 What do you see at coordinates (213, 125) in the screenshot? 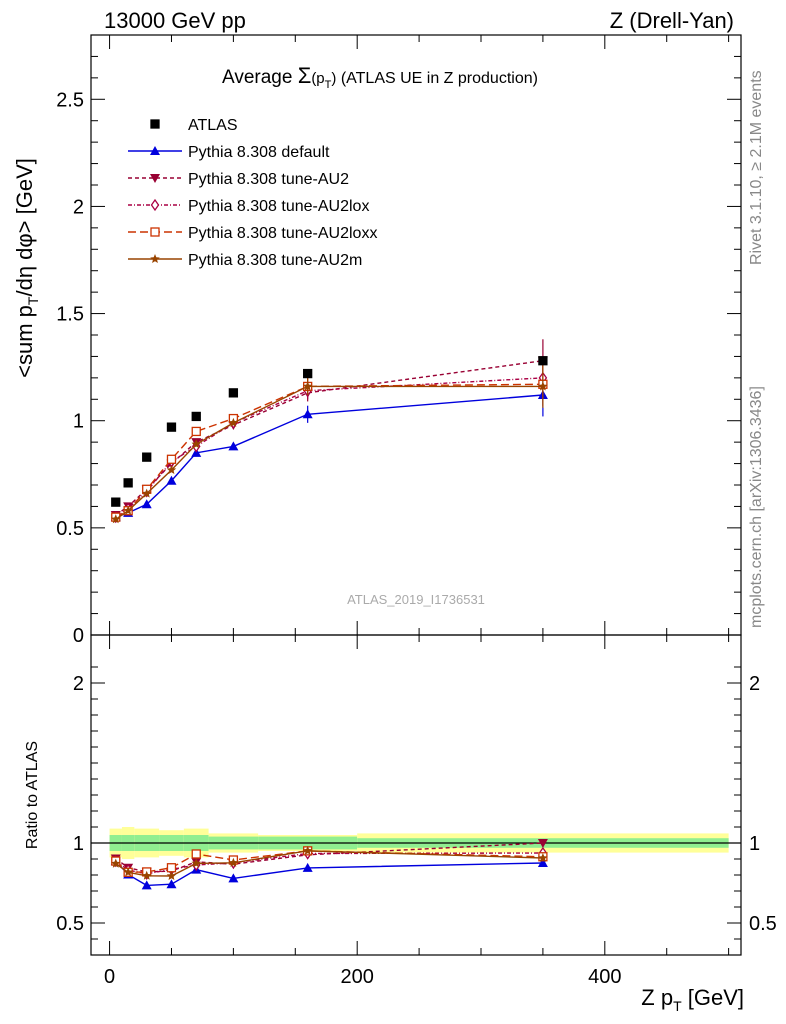
I see `legend-label-atlas: ATLAS` at bounding box center [213, 125].